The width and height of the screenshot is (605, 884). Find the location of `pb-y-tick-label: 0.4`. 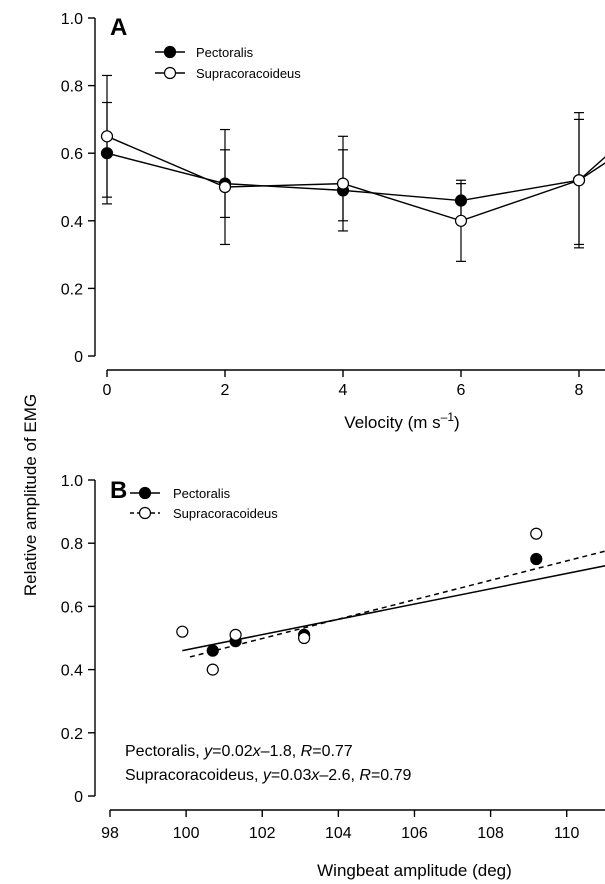

pb-y-tick-label: 0.4 is located at coordinates (72, 671).